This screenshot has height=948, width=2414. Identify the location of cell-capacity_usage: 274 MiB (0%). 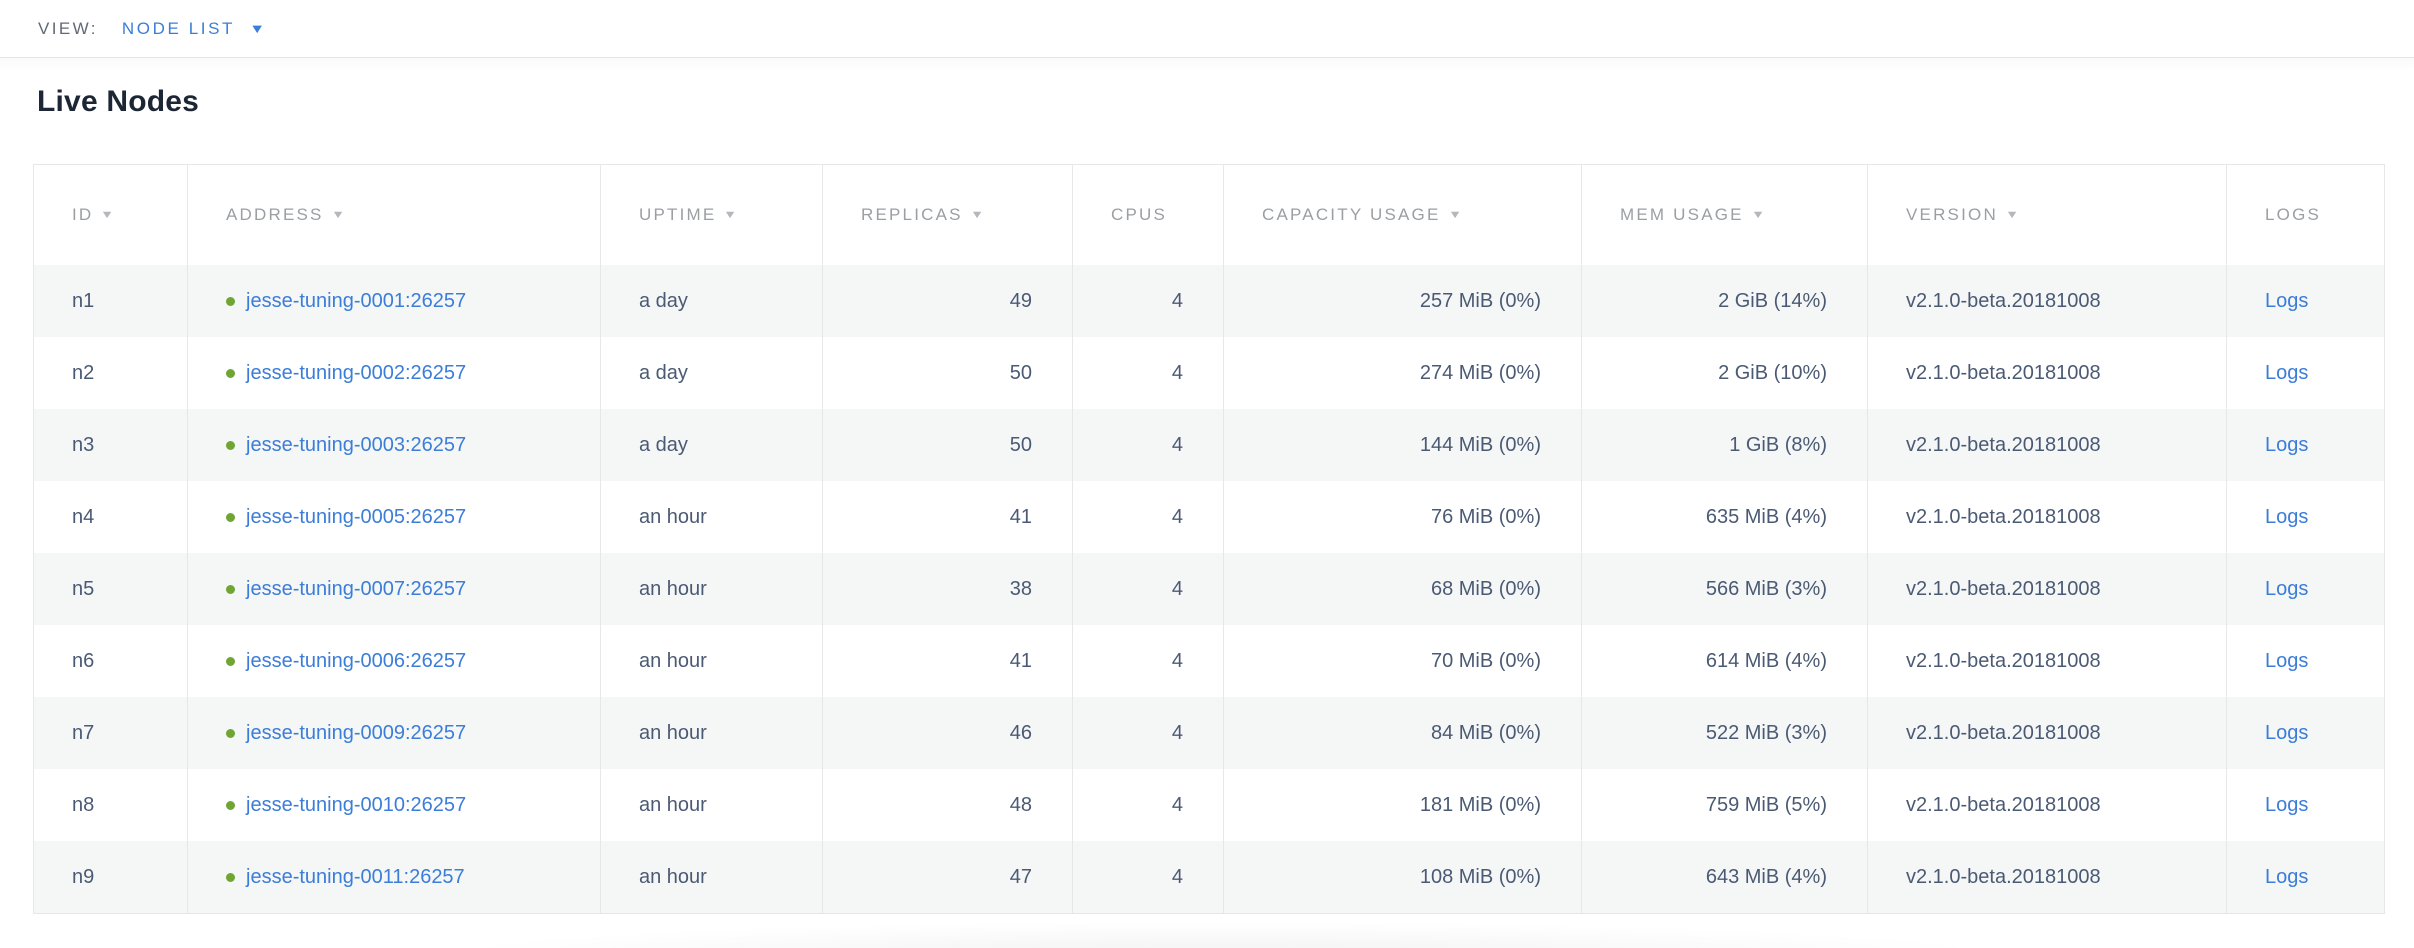
(1402, 373).